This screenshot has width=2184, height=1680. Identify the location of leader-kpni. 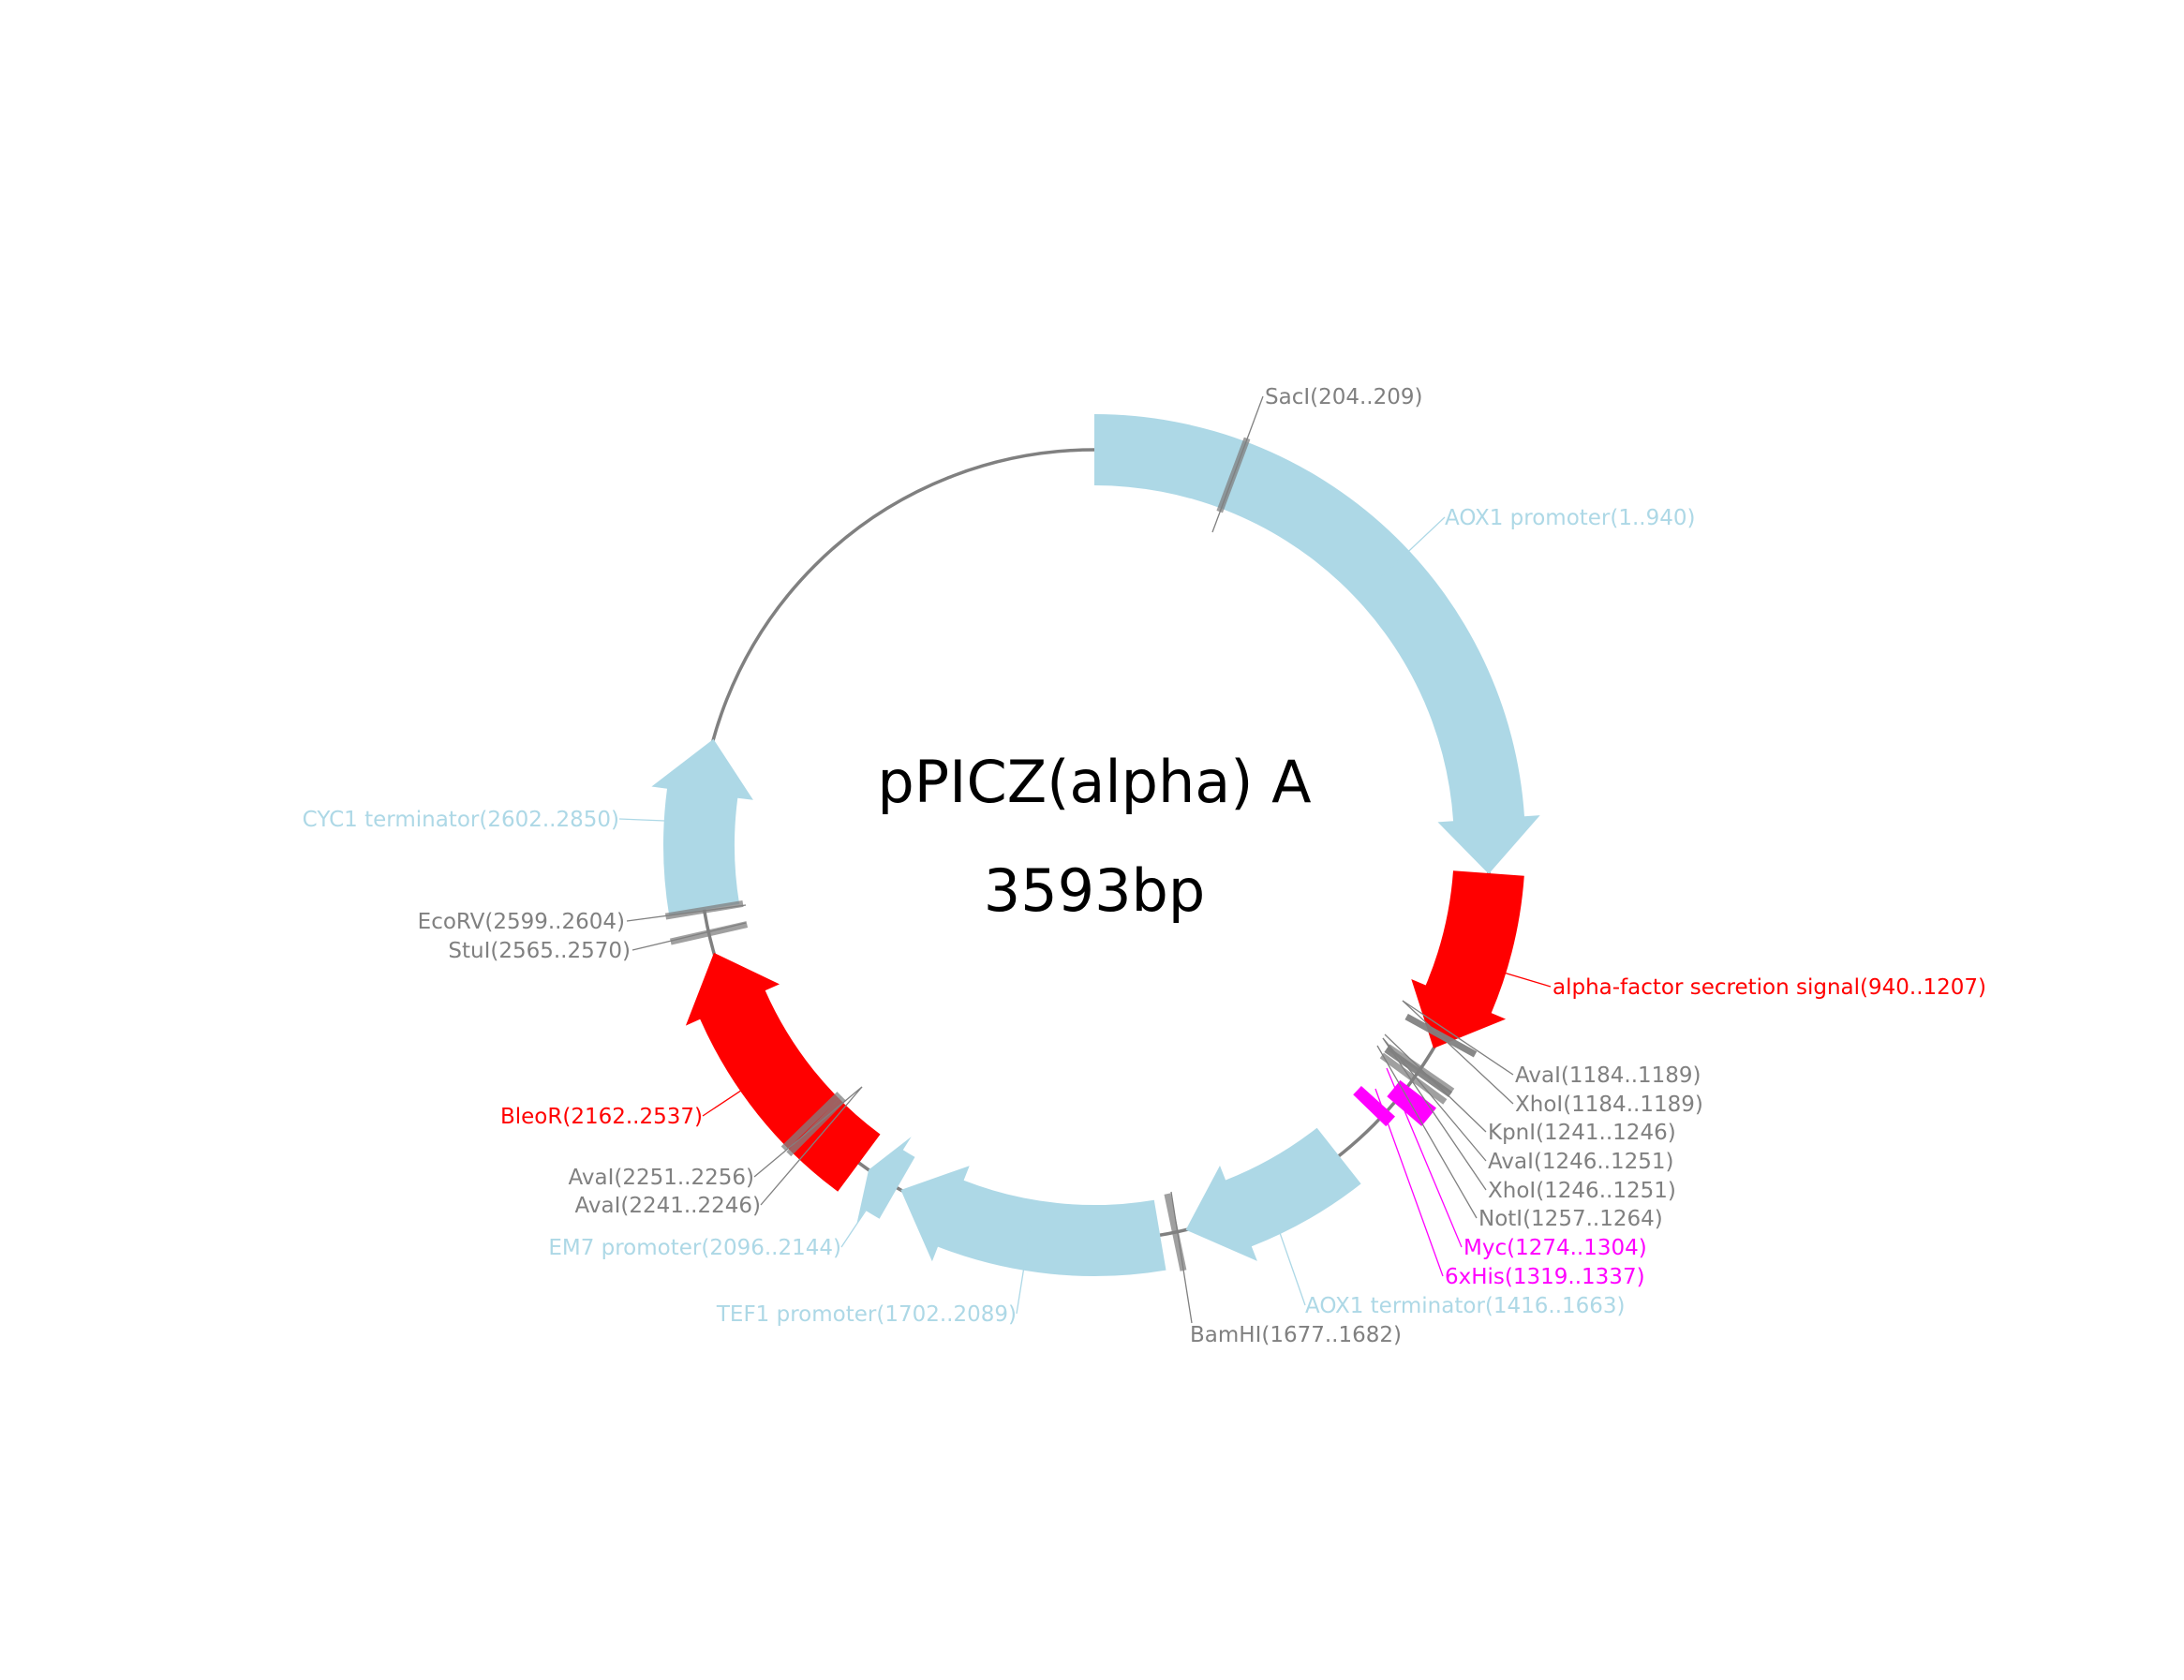
(1435, 1083).